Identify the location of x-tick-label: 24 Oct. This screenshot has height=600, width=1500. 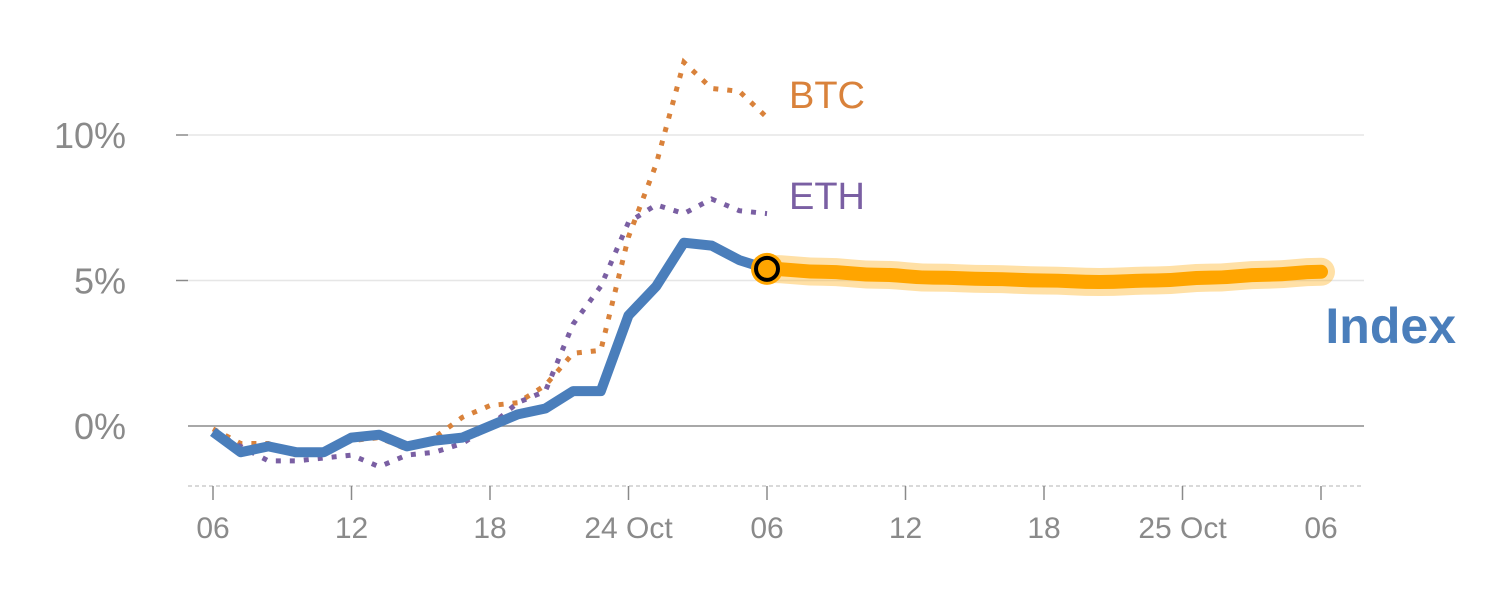
(628, 528).